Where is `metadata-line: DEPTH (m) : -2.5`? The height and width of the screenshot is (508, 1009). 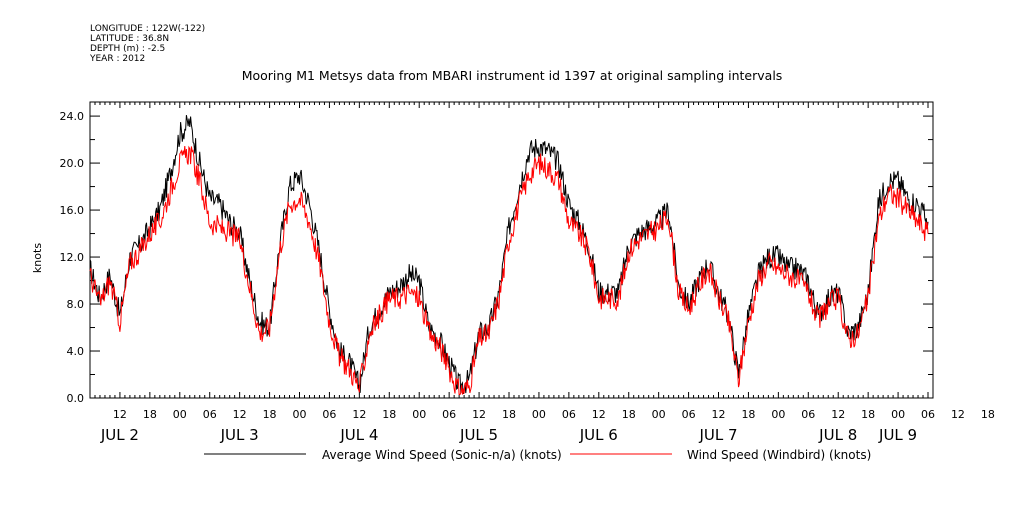 metadata-line: DEPTH (m) : -2.5 is located at coordinates (127, 49).